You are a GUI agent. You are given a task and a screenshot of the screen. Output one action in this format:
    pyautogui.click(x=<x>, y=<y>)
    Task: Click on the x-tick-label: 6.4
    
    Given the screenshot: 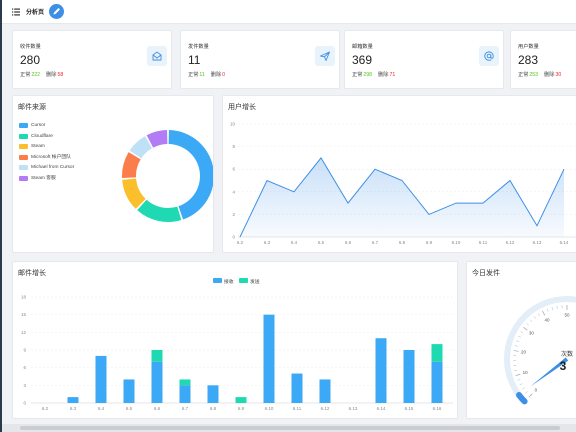 What is the action you would take?
    pyautogui.click(x=101, y=408)
    